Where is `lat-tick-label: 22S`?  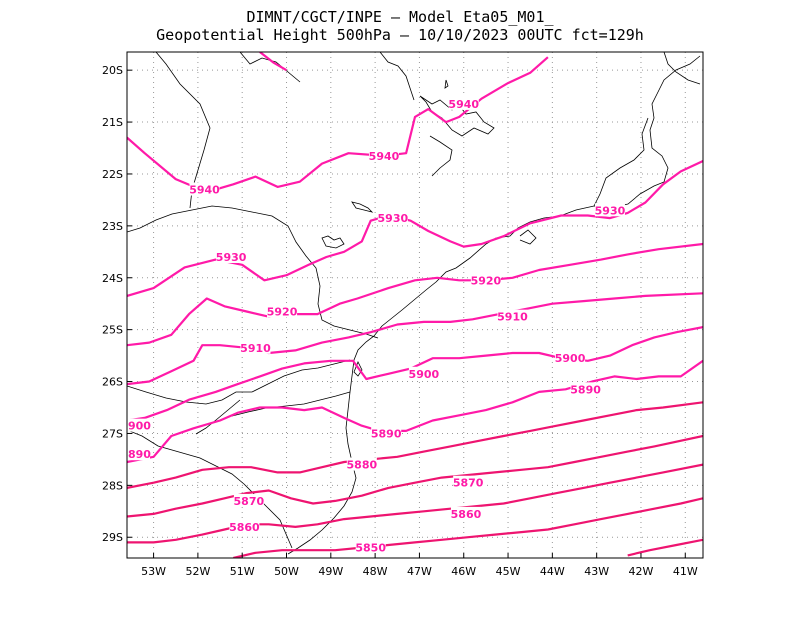
lat-tick-label: 22S is located at coordinates (112, 174).